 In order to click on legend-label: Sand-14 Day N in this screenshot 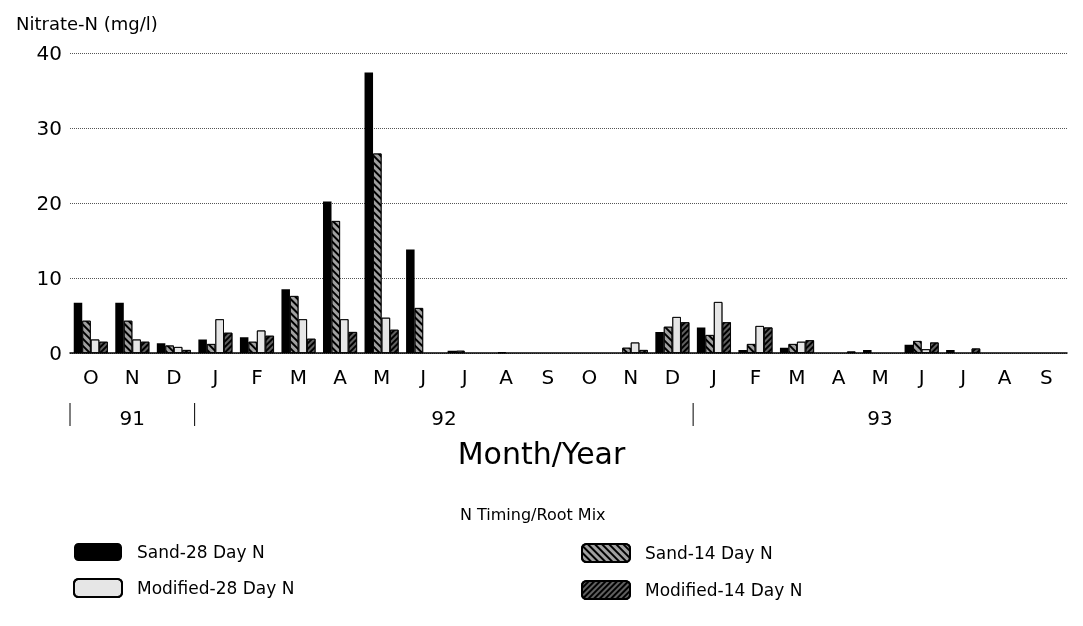, I will do `click(709, 553)`.